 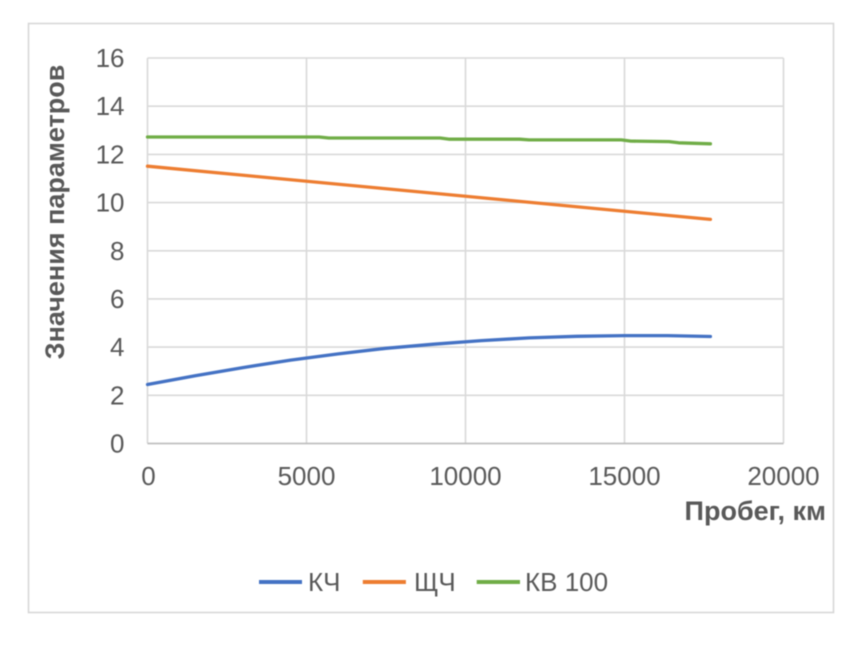 What do you see at coordinates (324, 582) in the screenshot?
I see `svg-text: КЧ` at bounding box center [324, 582].